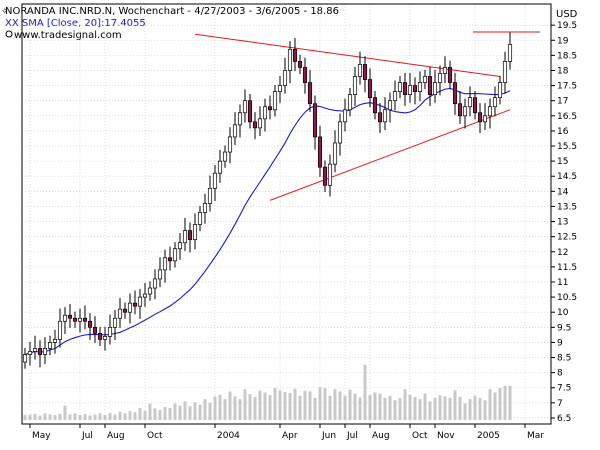 The width and height of the screenshot is (600, 450). I want to click on y-tick-label: 14, so click(563, 192).